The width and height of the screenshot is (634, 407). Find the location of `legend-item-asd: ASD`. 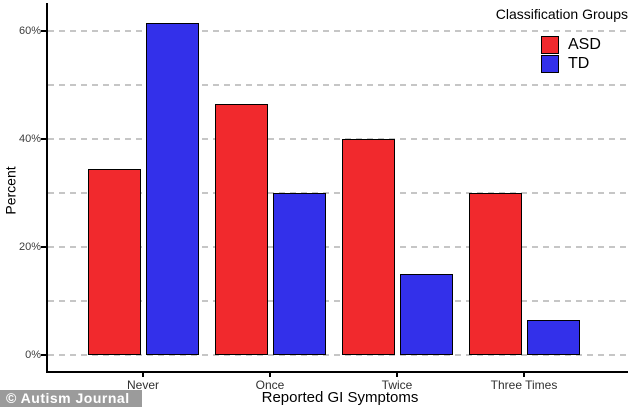

legend-item-asd: ASD is located at coordinates (584, 44).